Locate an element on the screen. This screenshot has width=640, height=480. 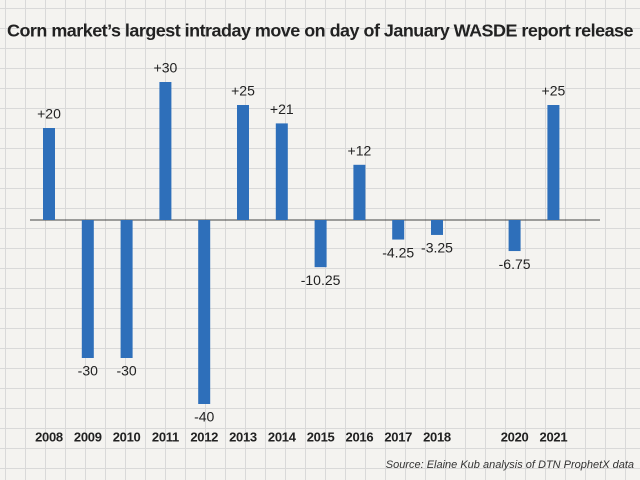
x-tick-label: 2012 is located at coordinates (204, 436).